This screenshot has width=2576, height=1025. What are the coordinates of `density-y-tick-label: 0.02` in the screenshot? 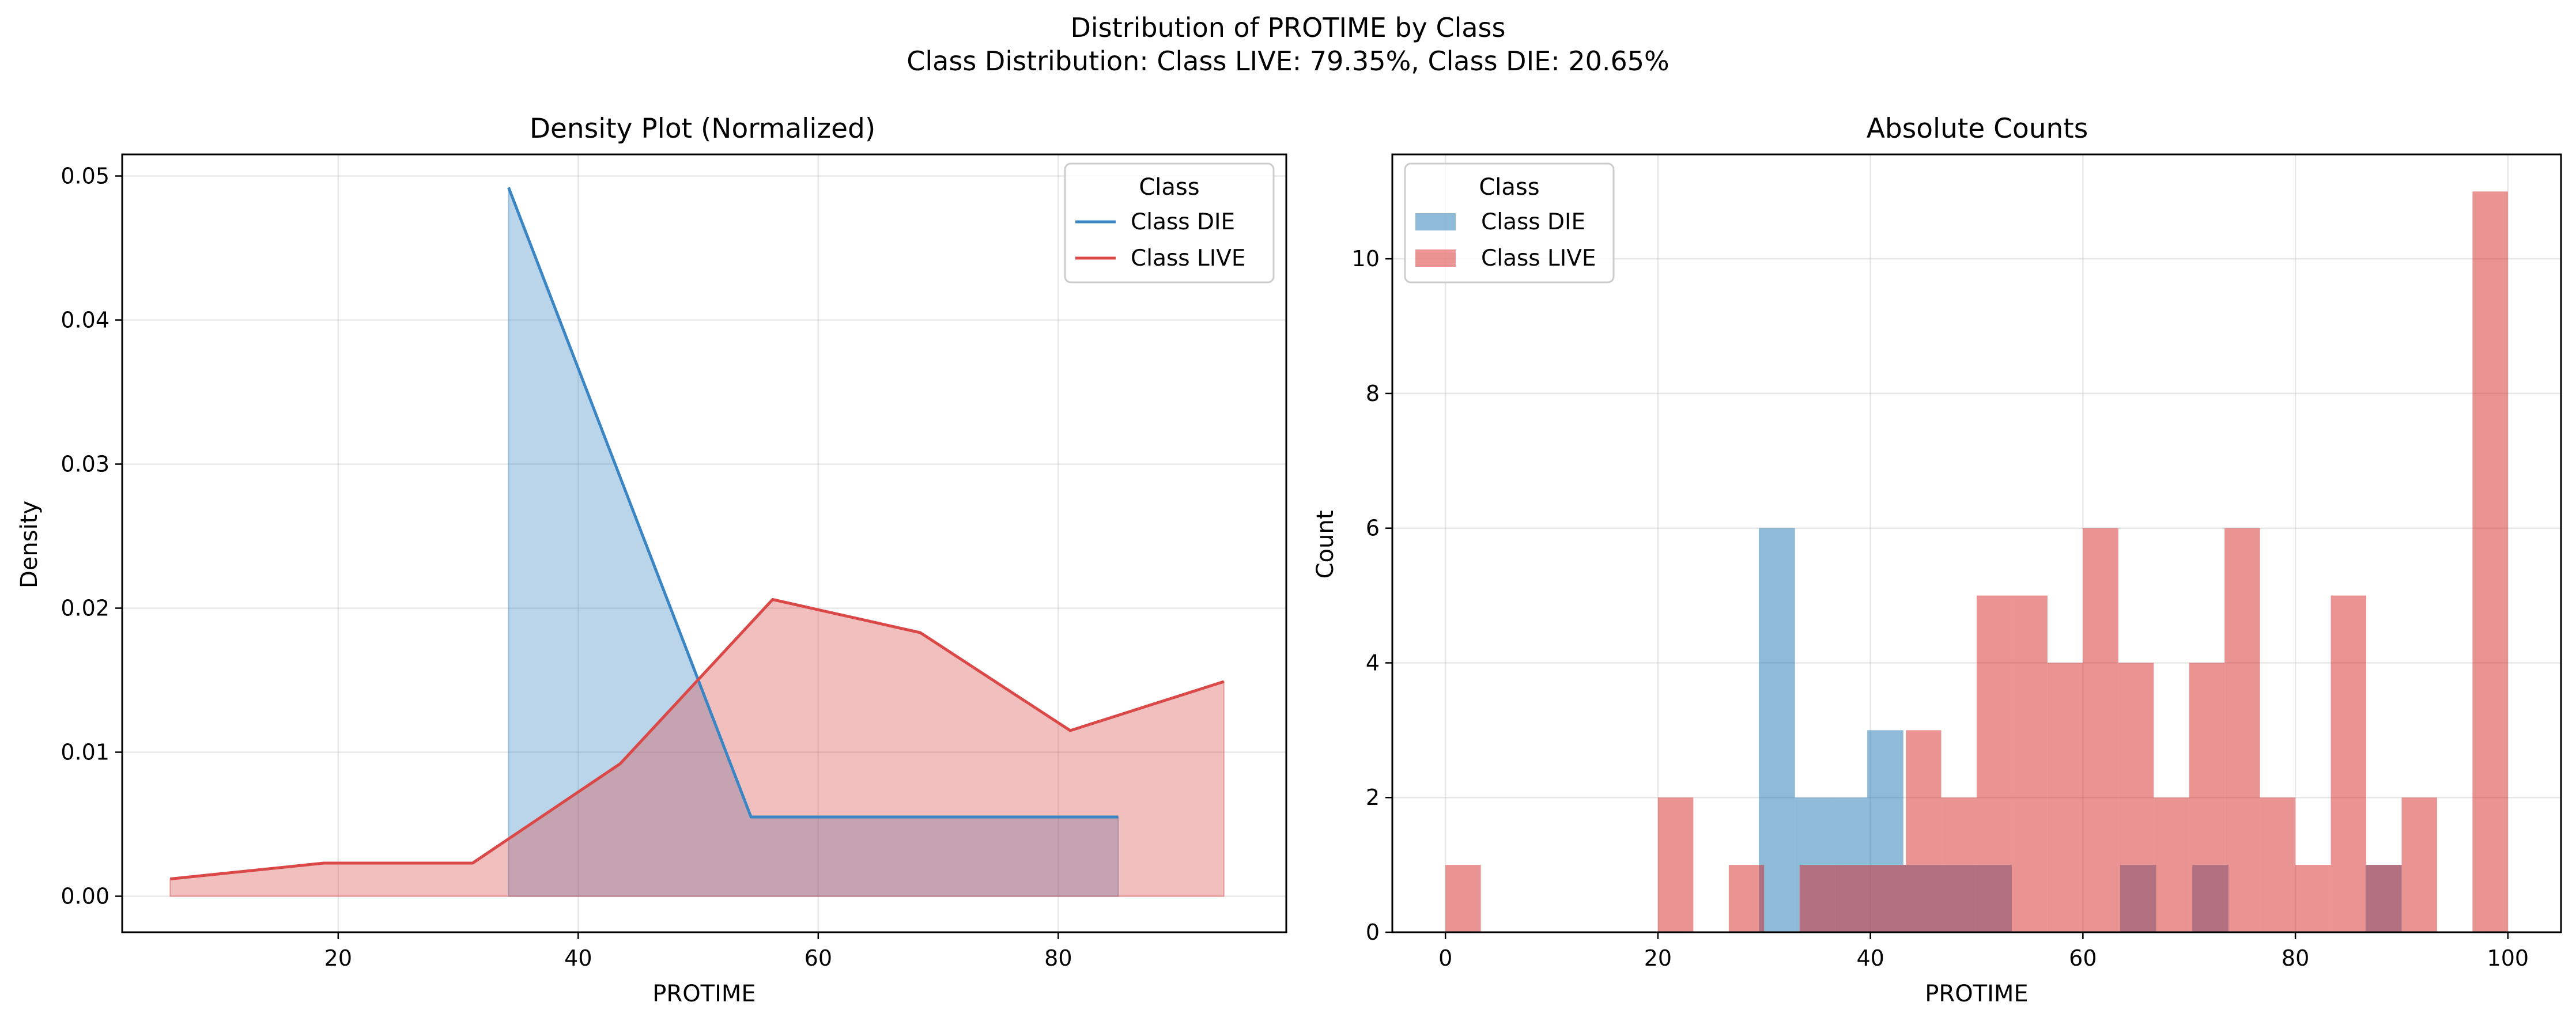 It's located at (85, 608).